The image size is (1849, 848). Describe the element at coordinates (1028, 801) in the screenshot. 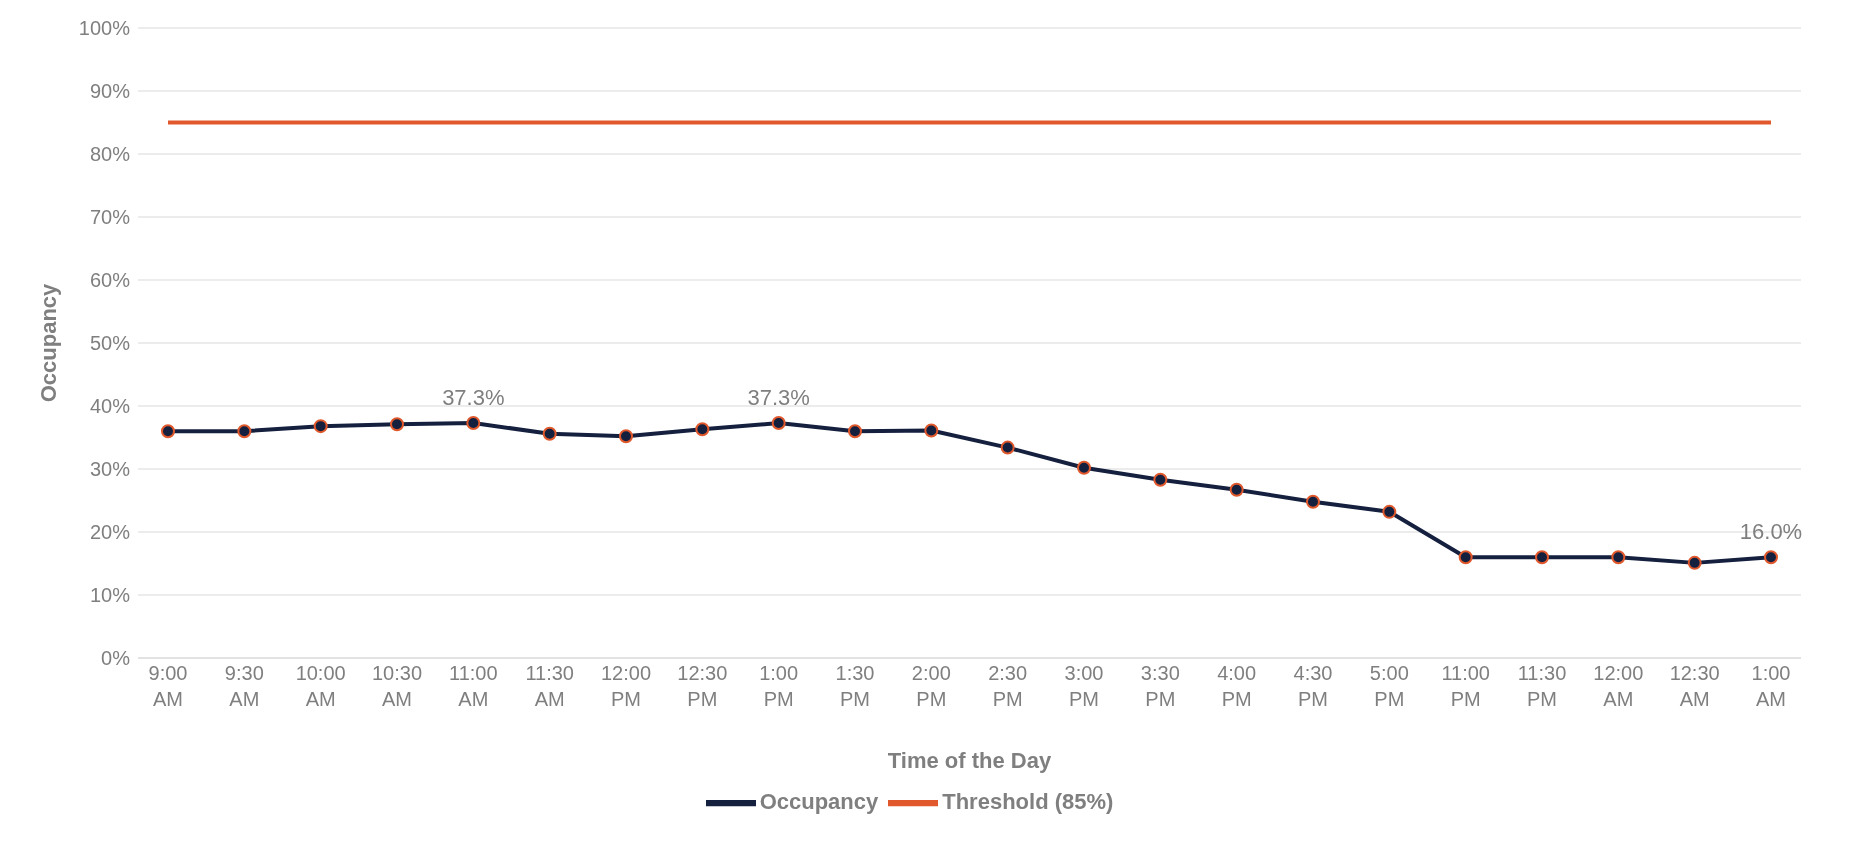

I see `legend-label: Threshold (85%)` at that location.